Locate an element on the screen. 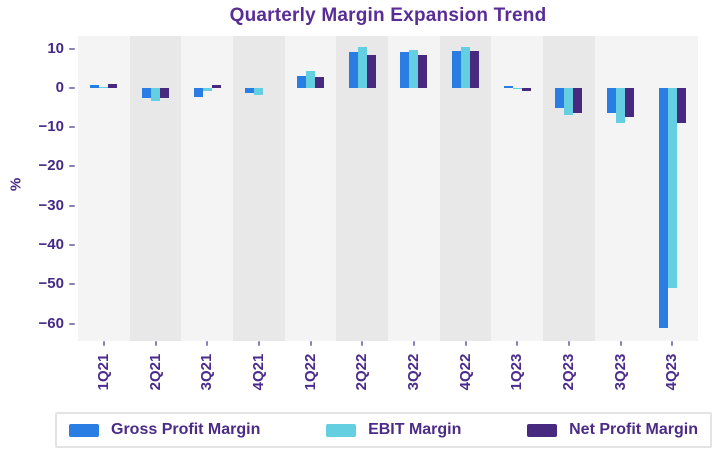 This screenshot has width=728, height=455. x-tick-label: 1Q22 is located at coordinates (310, 372).